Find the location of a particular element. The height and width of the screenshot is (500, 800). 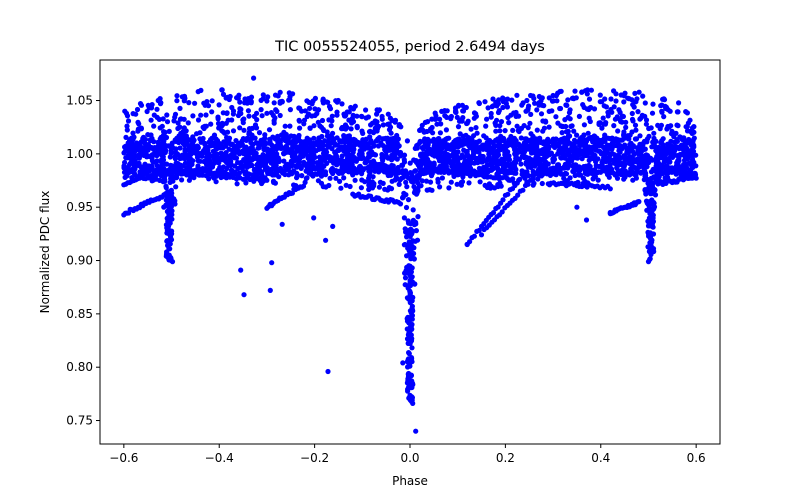

y-axis-label: Normalized PDC flux is located at coordinates (45, 252).